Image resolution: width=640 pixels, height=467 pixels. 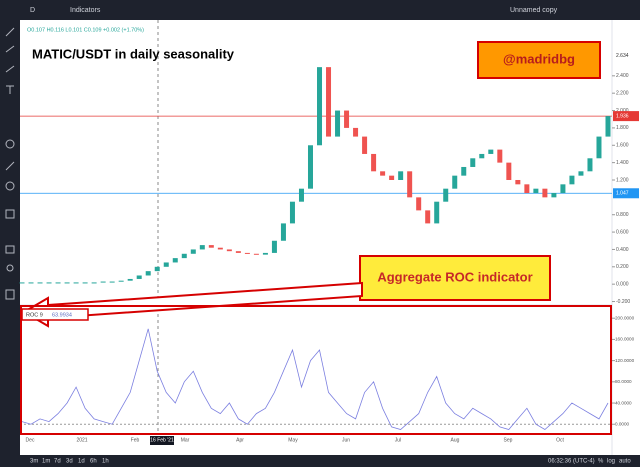 I want to click on time-label: Oct, so click(x=560, y=440).